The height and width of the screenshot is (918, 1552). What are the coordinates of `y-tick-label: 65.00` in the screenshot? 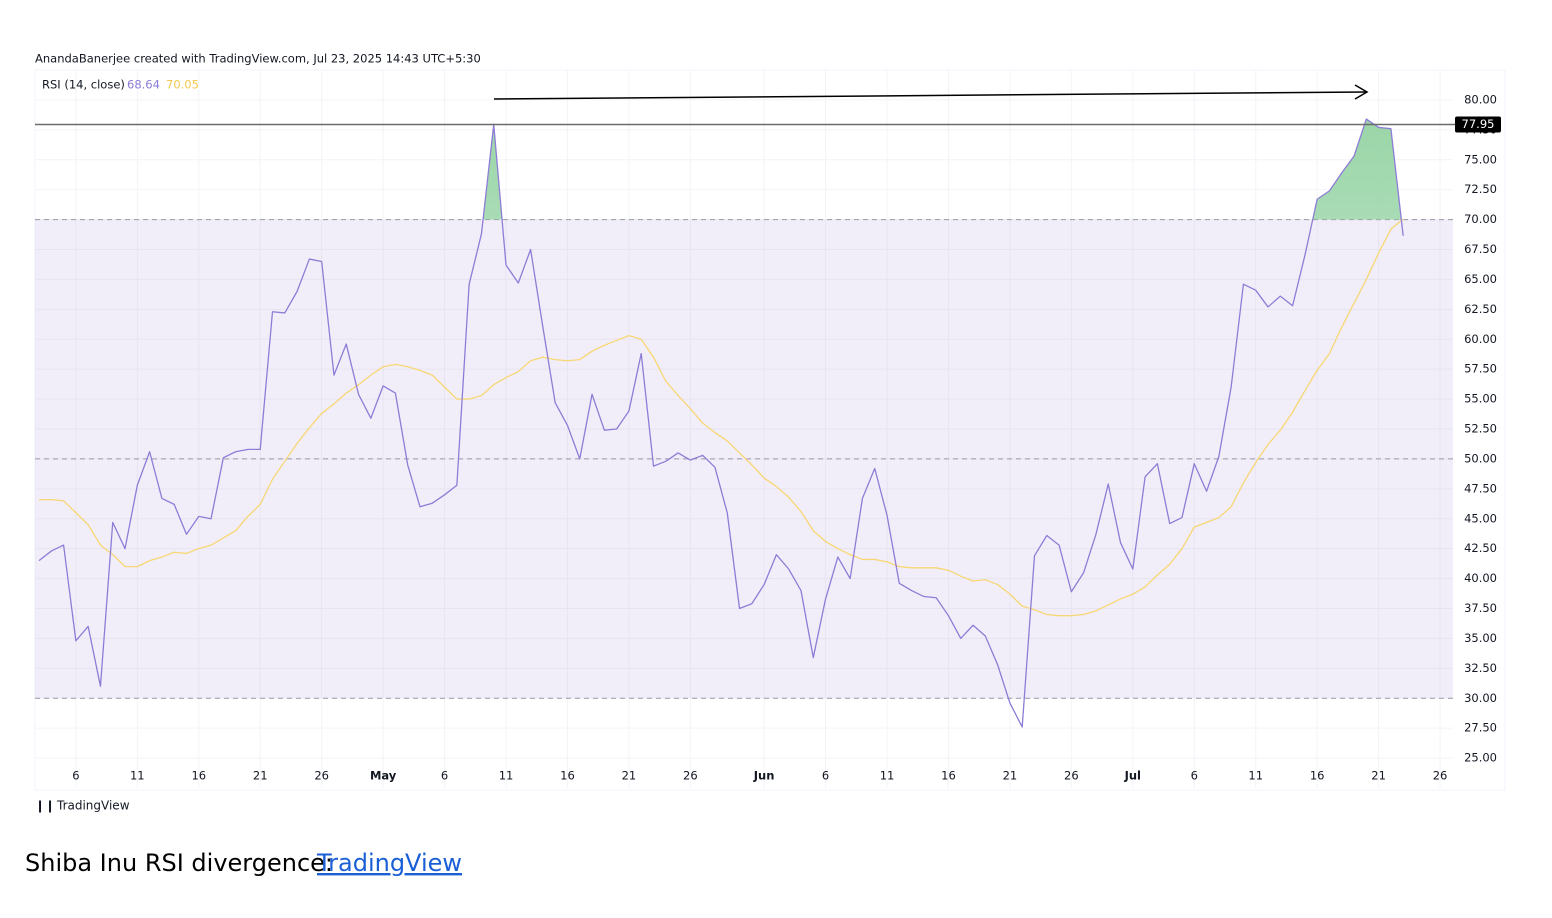 It's located at (1480, 279).